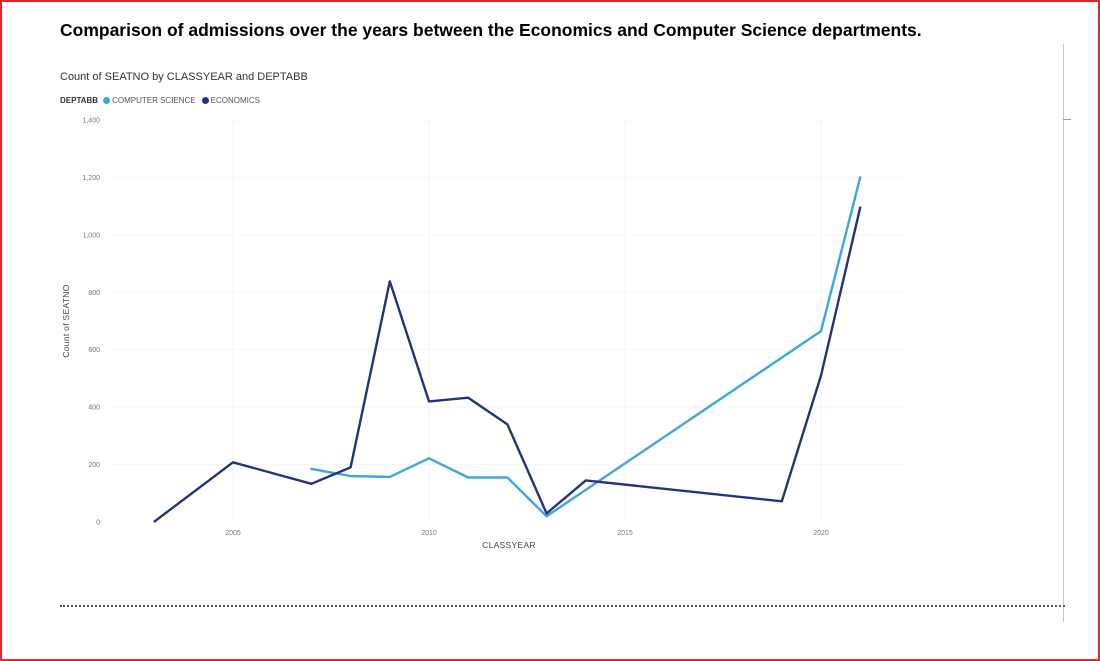 The image size is (1100, 661). Describe the element at coordinates (184, 77) in the screenshot. I see `chart-title: Count of SEATNO by CLASSYEAR and DEPTABB` at that location.